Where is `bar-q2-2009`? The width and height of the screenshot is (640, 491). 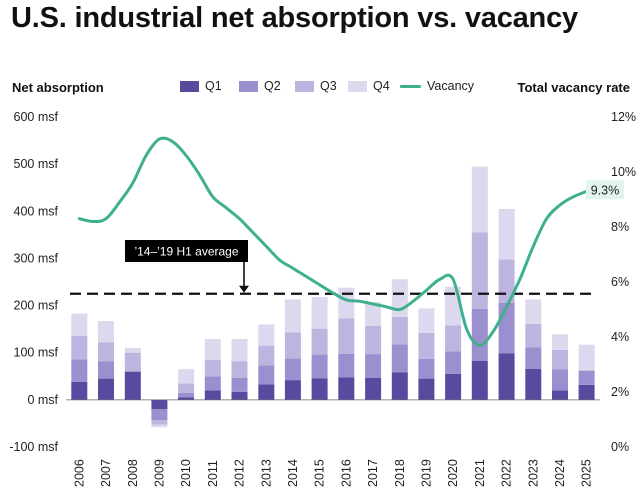 bar-q2-2009 is located at coordinates (159, 415).